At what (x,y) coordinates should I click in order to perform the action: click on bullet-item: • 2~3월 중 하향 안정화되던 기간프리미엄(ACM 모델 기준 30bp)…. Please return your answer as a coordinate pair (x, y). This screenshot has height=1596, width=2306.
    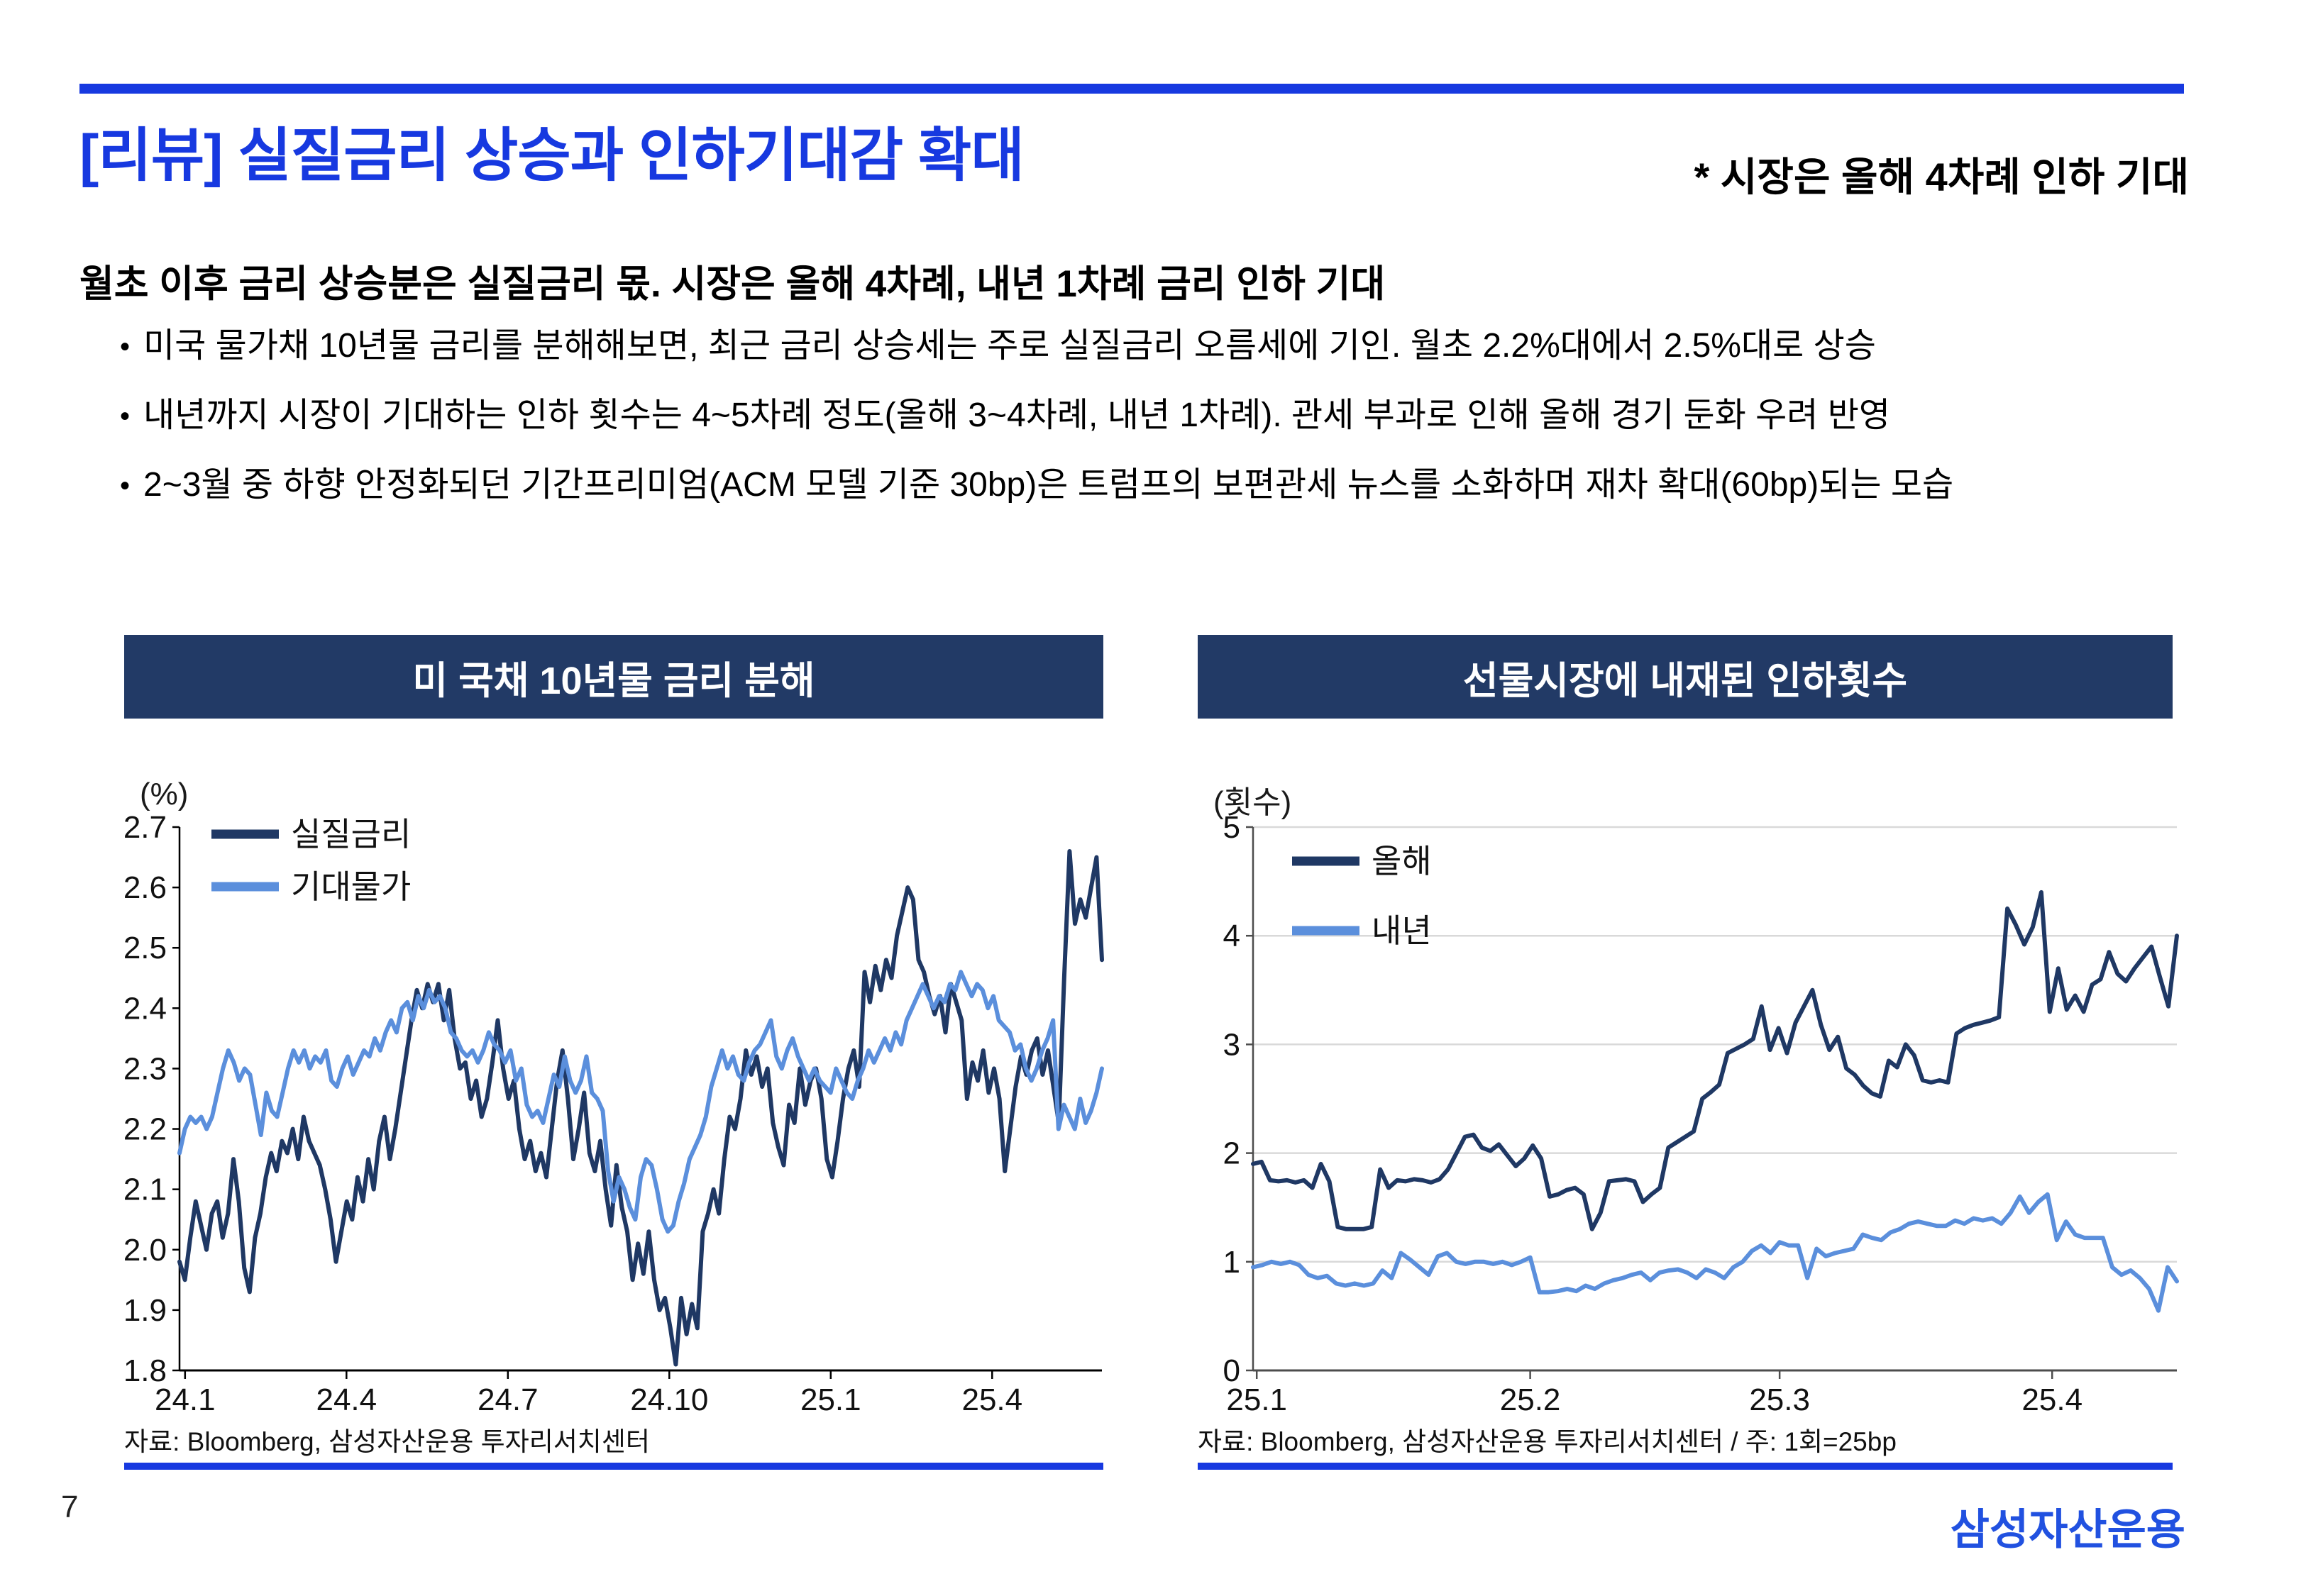
    Looking at the image, I should click on (1163, 485).